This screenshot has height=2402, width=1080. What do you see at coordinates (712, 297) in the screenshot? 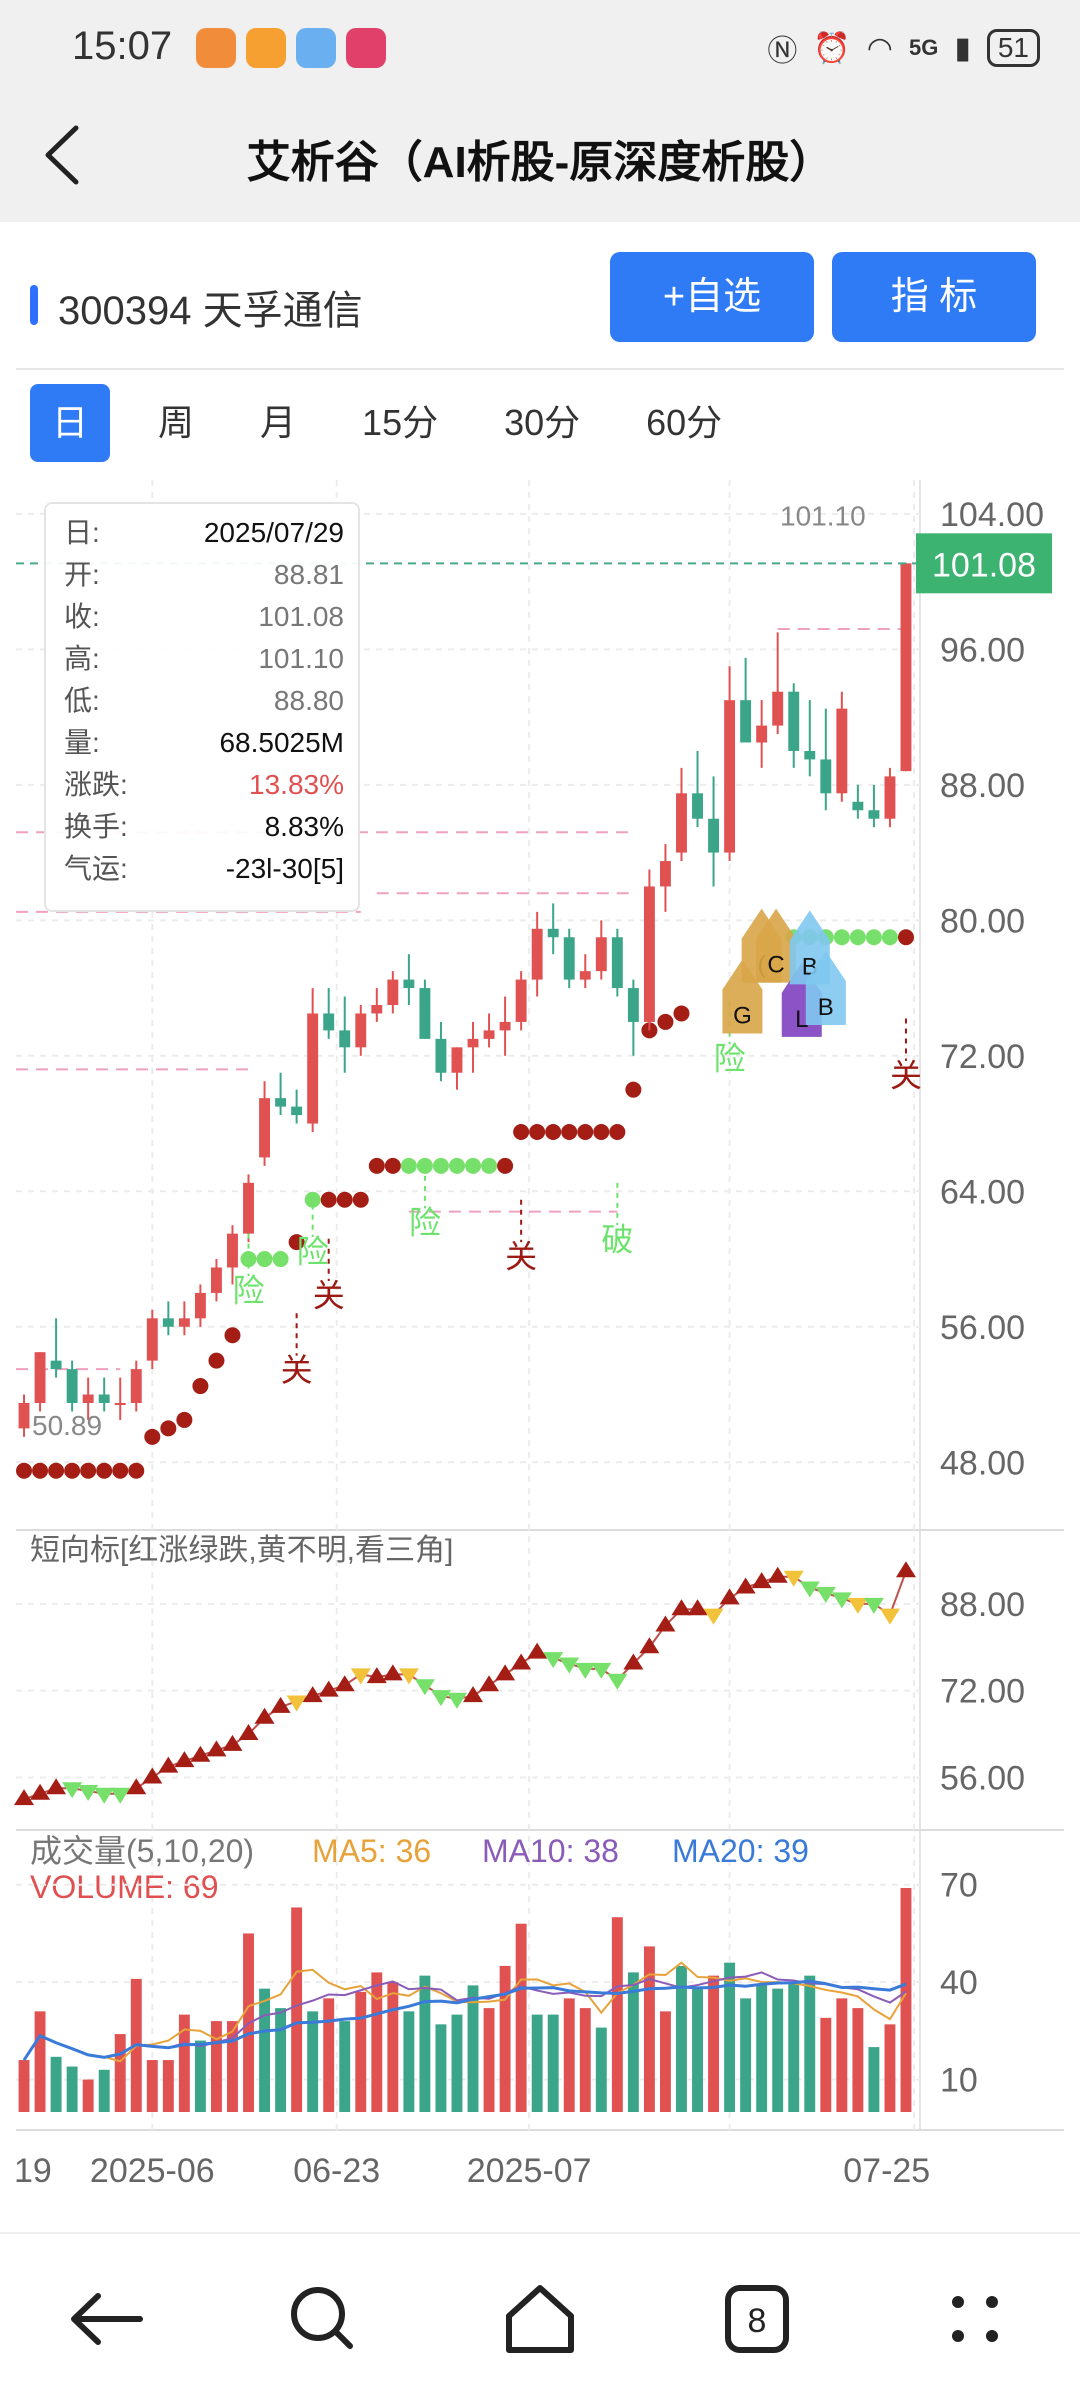
I see `add-watchlist-button: +自选` at bounding box center [712, 297].